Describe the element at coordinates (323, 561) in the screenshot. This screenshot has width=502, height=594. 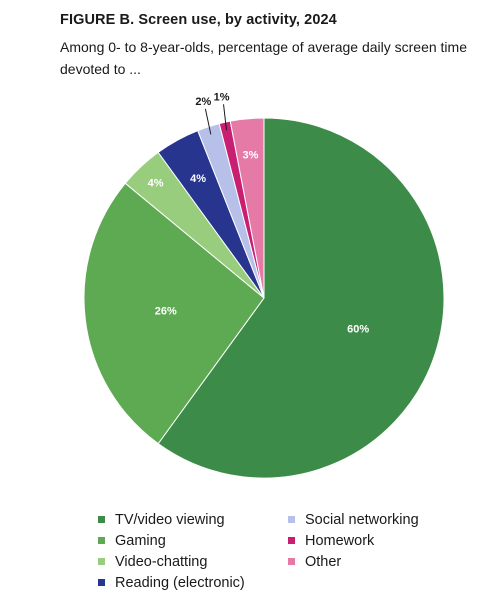
I see `legend-label: Other` at that location.